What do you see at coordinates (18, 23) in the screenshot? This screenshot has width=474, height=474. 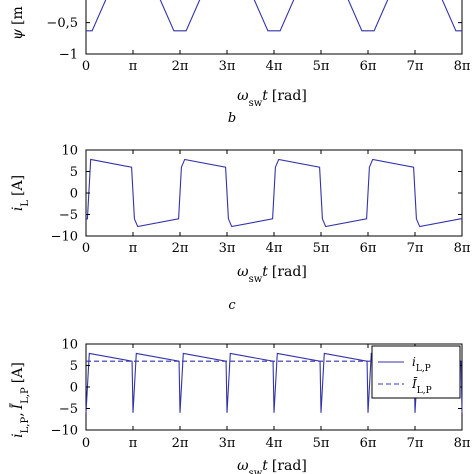 I see `y-axis-label: ψ[m` at bounding box center [18, 23].